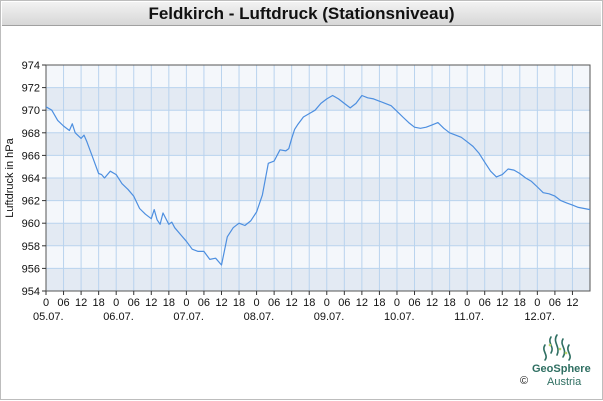 The height and width of the screenshot is (401, 603). Describe the element at coordinates (259, 317) in the screenshot. I see `date-label: 08.07.` at that location.